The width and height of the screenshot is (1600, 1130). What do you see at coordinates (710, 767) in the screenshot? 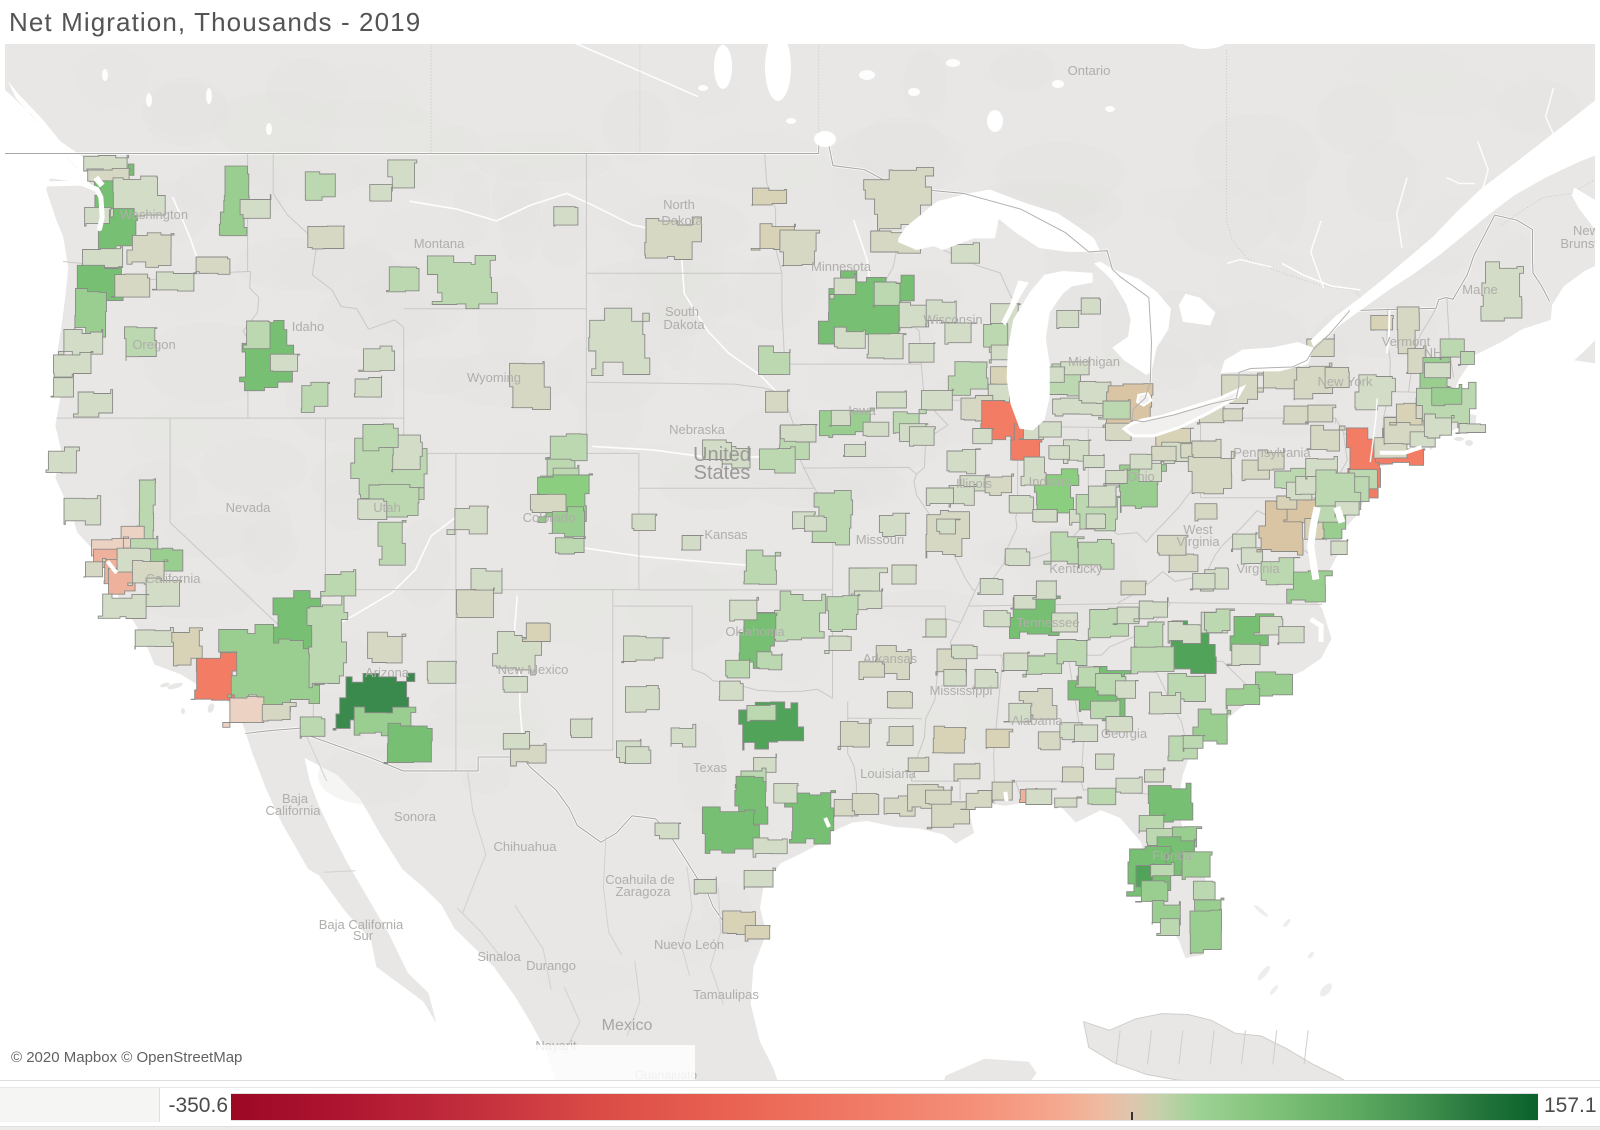
I see `svg-text: Texas` at bounding box center [710, 767].